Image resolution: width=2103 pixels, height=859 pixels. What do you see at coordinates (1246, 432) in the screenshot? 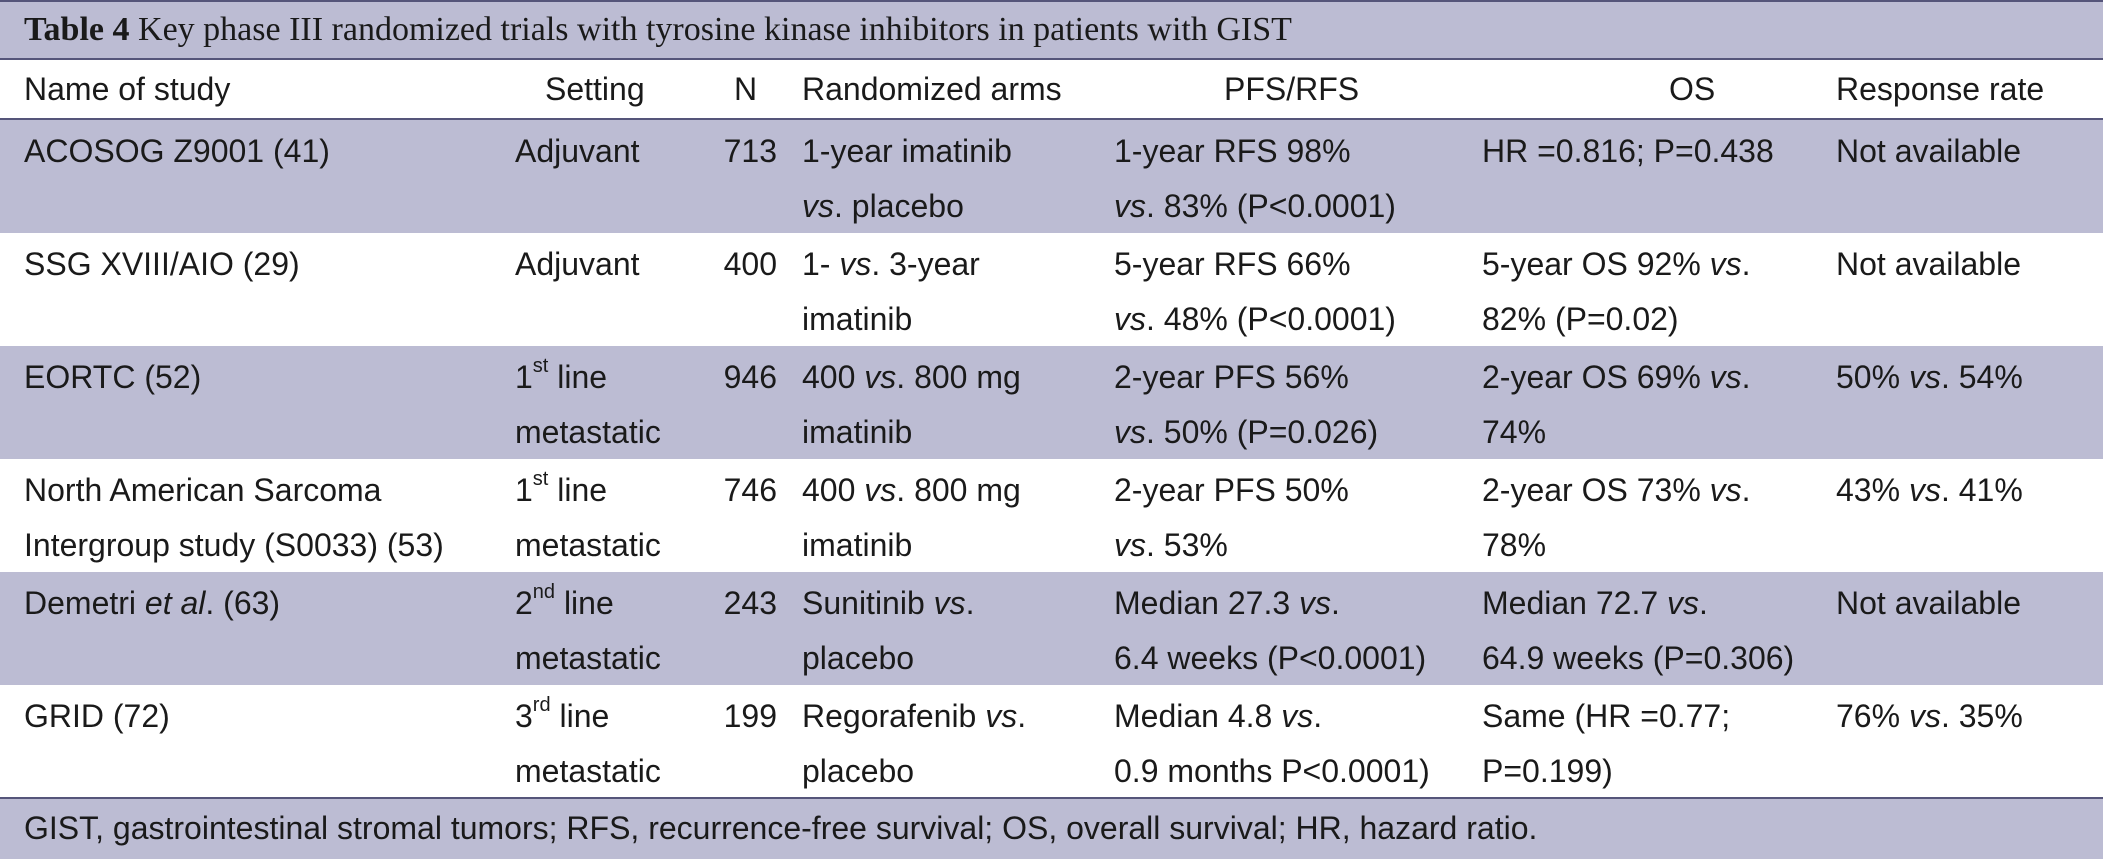
I see `cell-line: vs. 50% (P=0.026)` at bounding box center [1246, 432].